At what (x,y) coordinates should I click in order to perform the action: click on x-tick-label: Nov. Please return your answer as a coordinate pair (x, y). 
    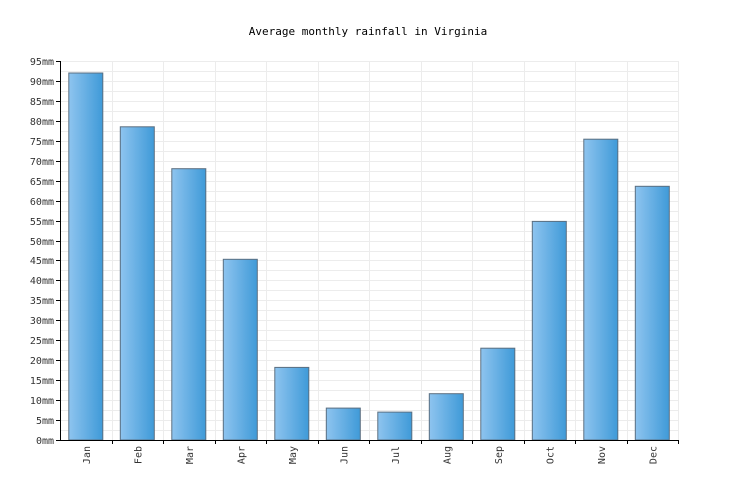
    Looking at the image, I should click on (602, 455).